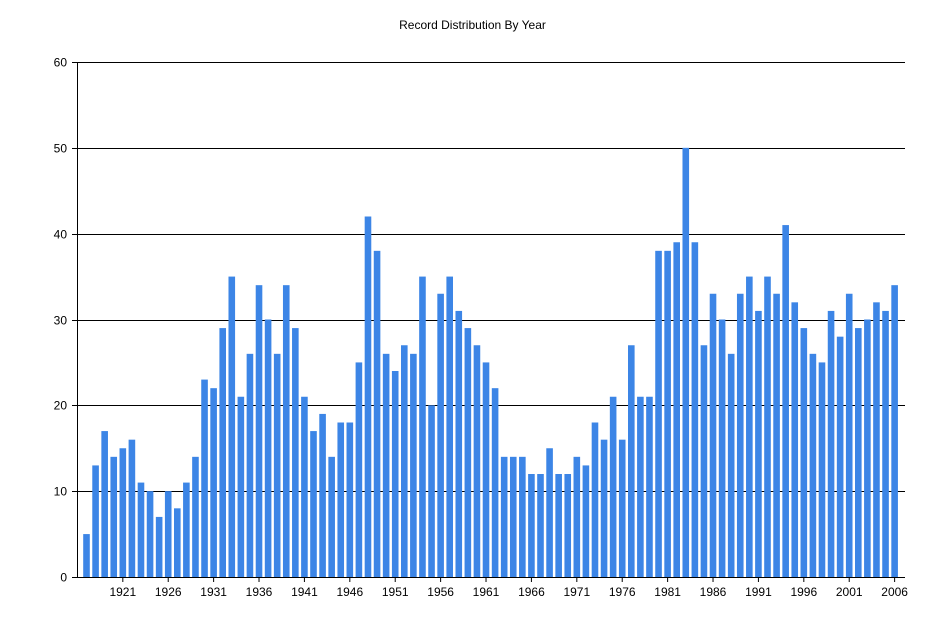 Image resolution: width=945 pixels, height=630 pixels. I want to click on bar-1918, so click(95, 521).